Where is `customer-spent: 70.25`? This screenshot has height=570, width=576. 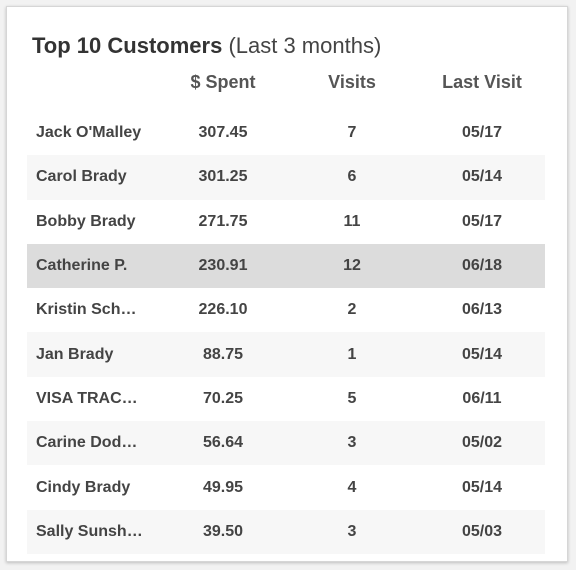
customer-spent: 70.25 is located at coordinates (223, 398).